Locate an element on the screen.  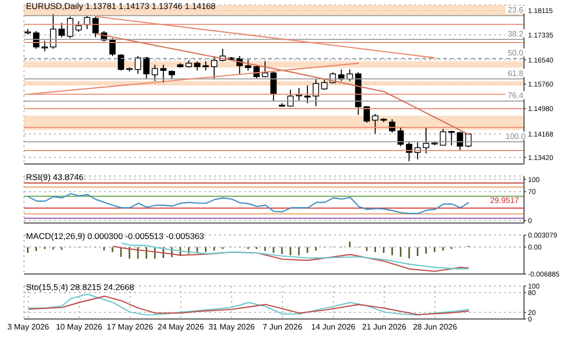
annotation: 50.0 is located at coordinates (516, 53).